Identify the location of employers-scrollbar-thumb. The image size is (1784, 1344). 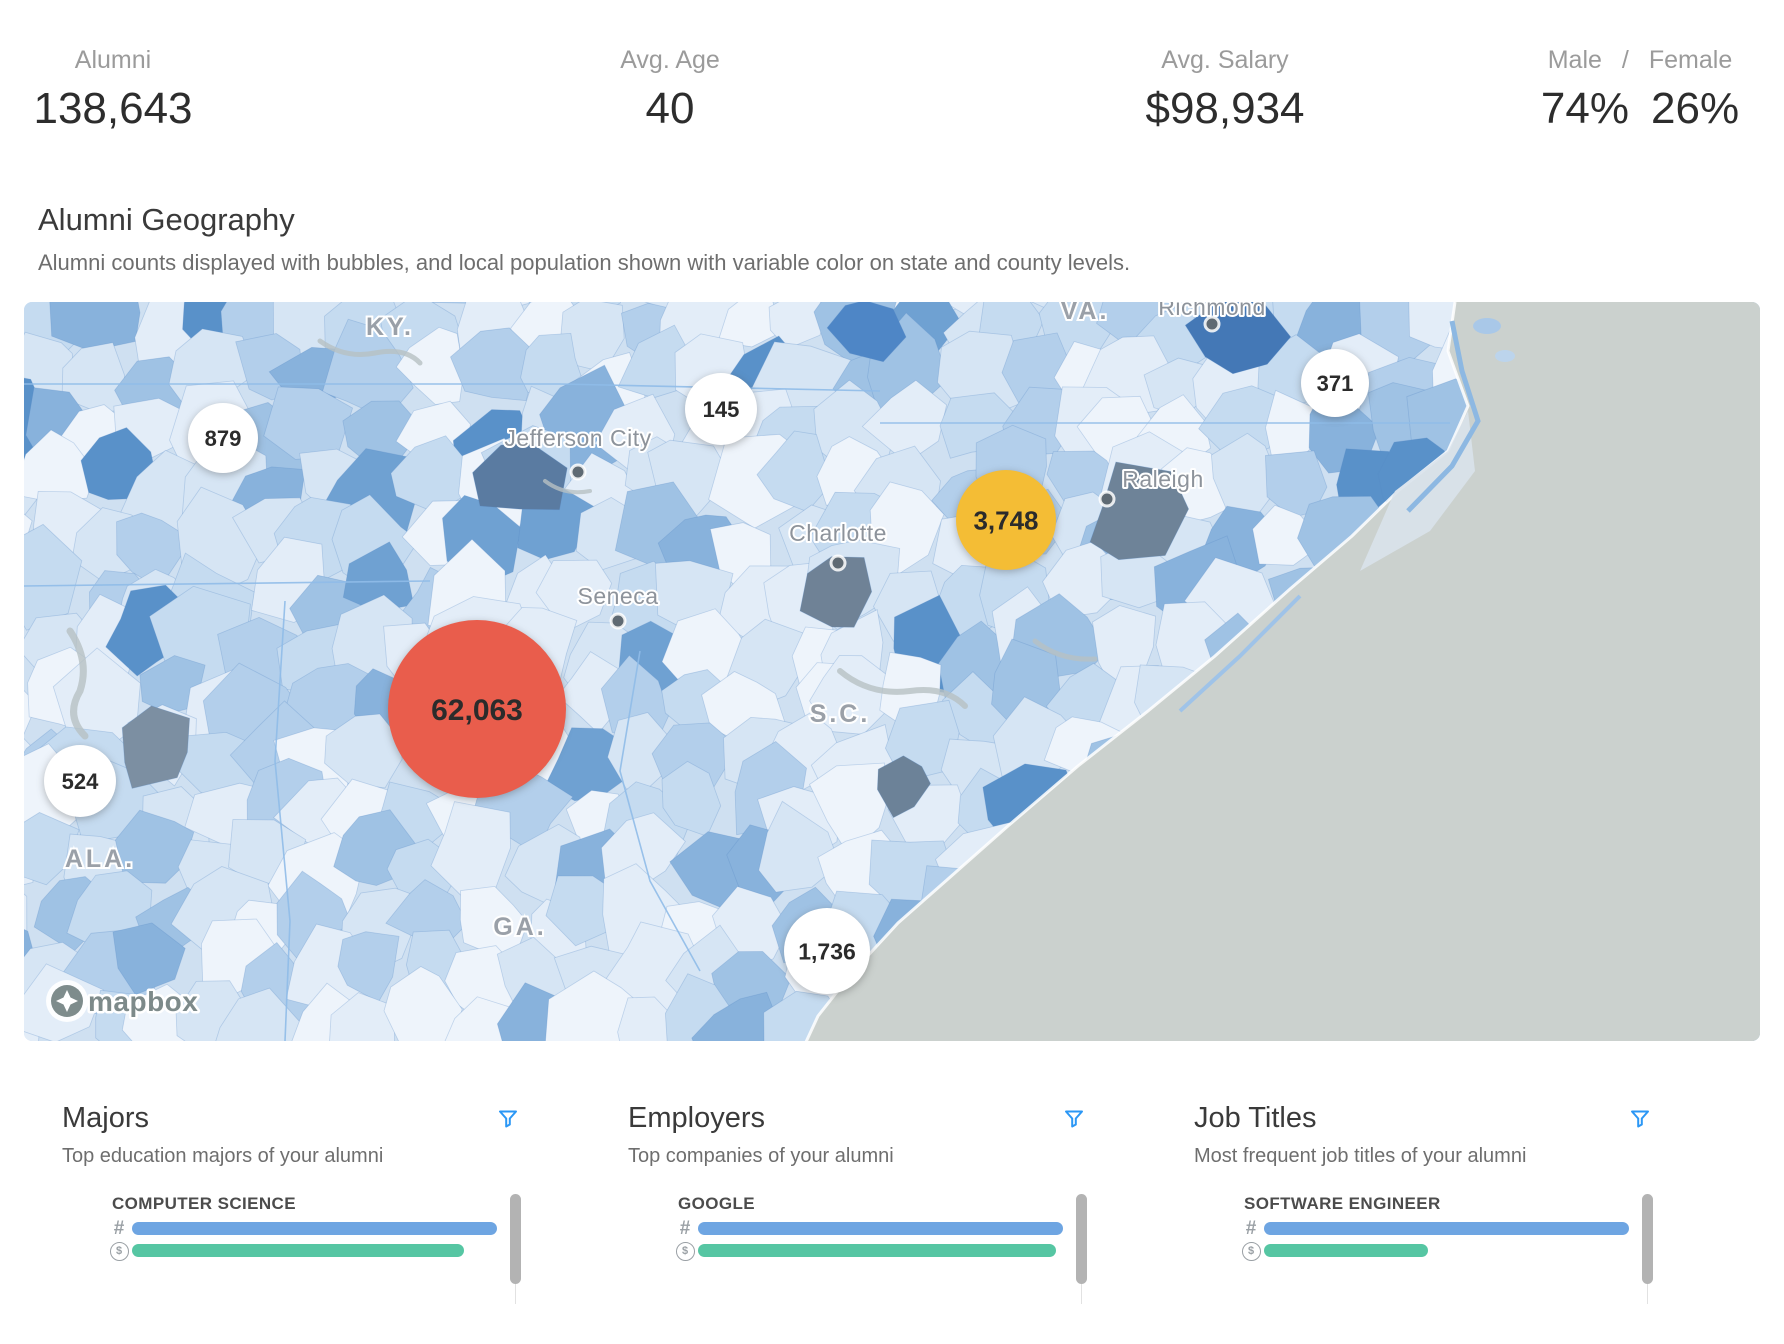
(1081, 1239).